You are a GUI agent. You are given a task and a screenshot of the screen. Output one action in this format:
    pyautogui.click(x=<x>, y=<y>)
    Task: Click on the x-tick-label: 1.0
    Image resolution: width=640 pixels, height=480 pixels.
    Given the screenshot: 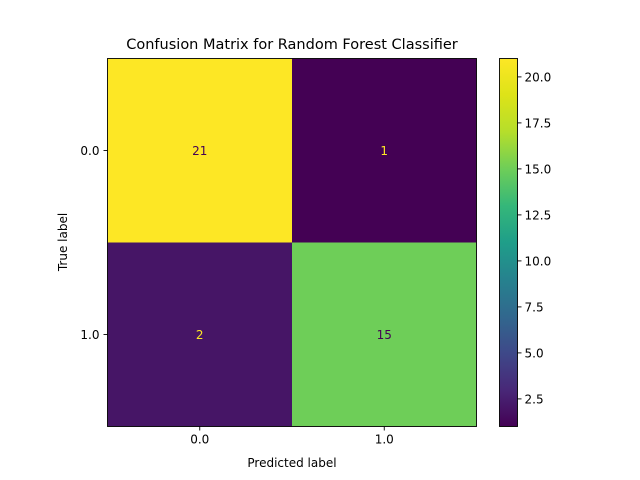 What is the action you would take?
    pyautogui.click(x=384, y=440)
    